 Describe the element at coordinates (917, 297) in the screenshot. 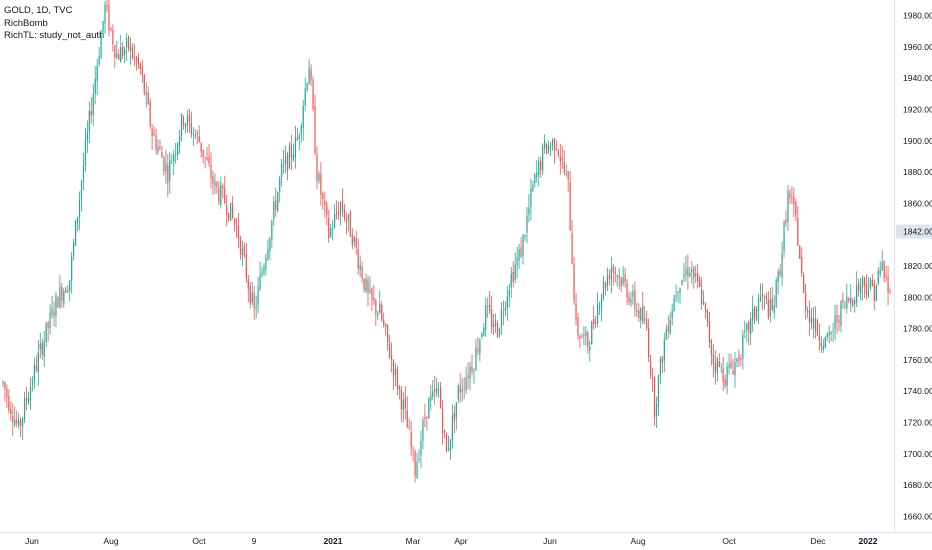

I see `price-tick-label: 1800.00` at that location.